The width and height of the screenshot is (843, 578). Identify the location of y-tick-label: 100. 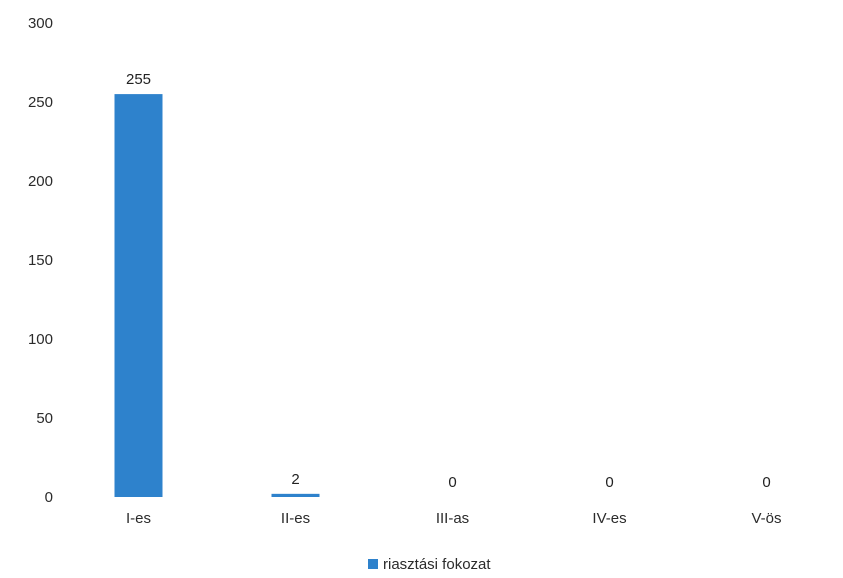
(40, 339).